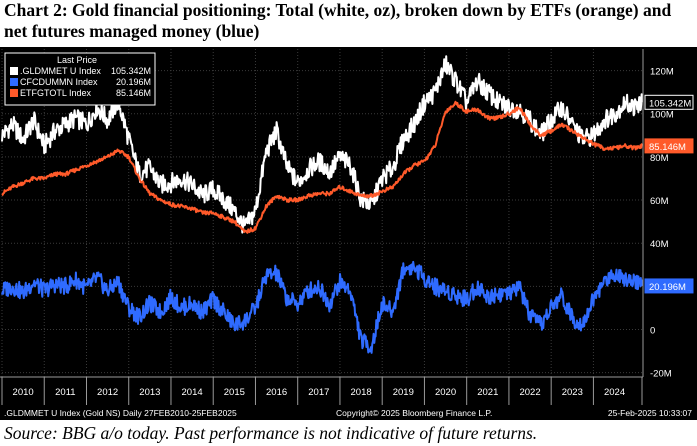 The image size is (697, 446). Describe the element at coordinates (318, 392) in the screenshot. I see `x-tick-label: 2017` at that location.